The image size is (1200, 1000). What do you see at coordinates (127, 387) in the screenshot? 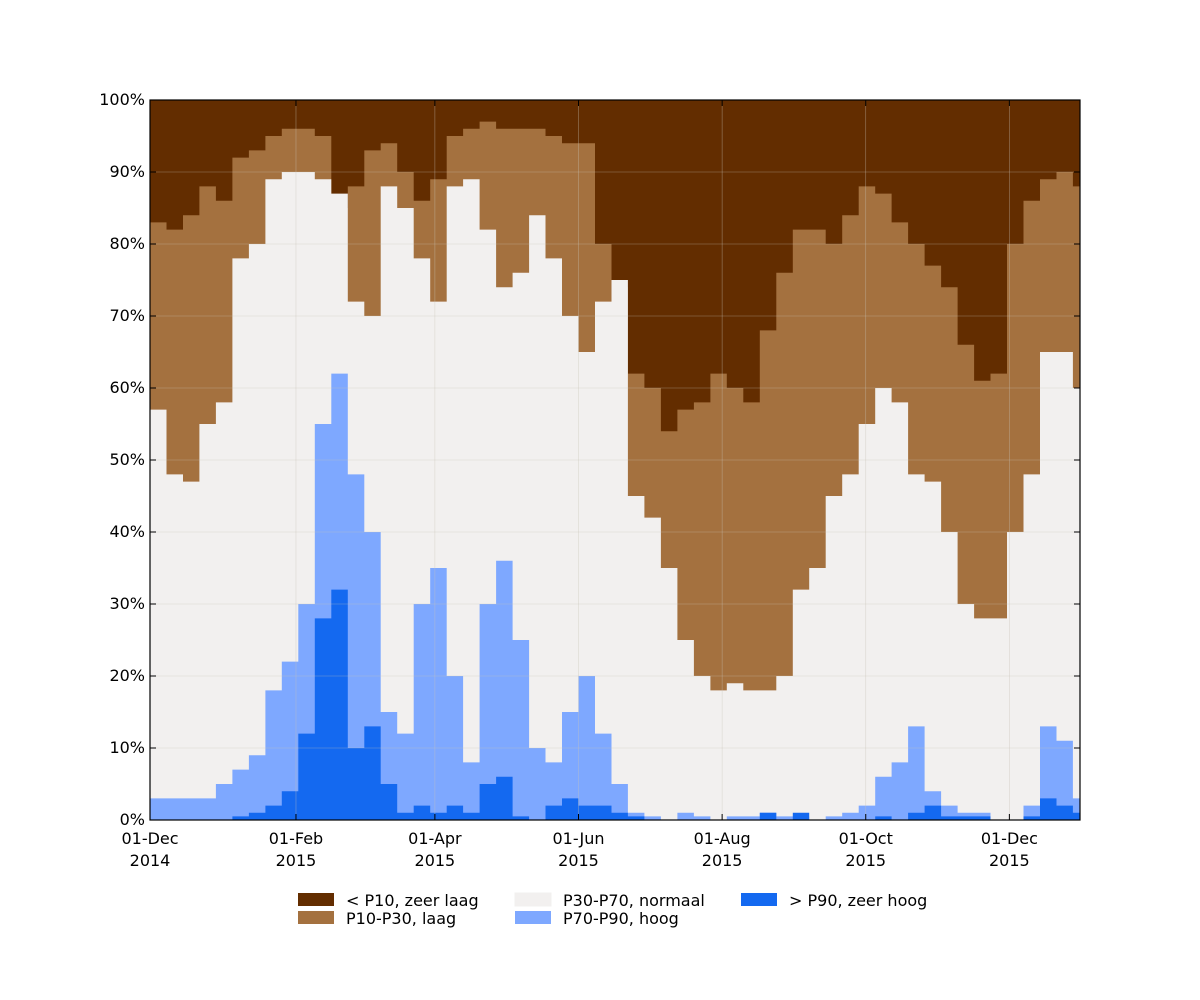
I see `y-tick-label: 60%` at bounding box center [127, 387].